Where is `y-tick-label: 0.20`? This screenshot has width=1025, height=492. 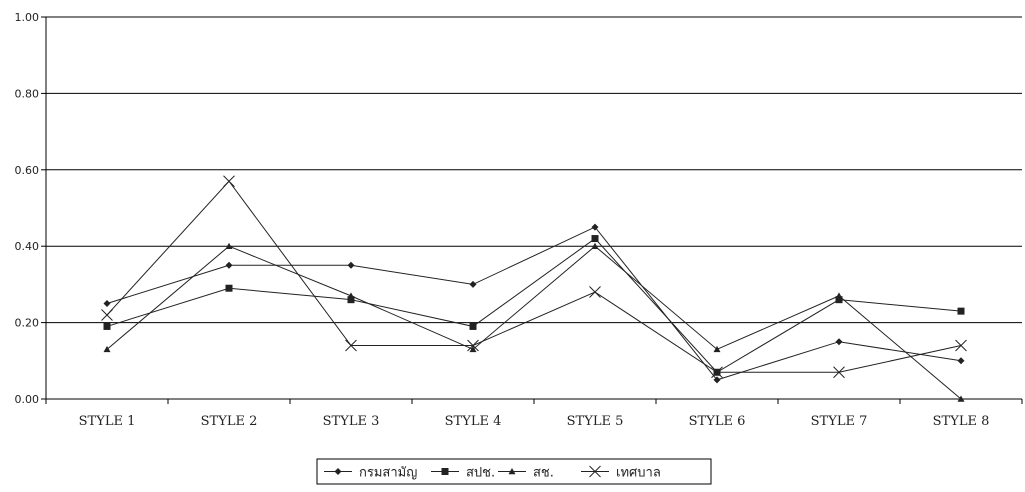 y-tick-label: 0.20 is located at coordinates (27, 323).